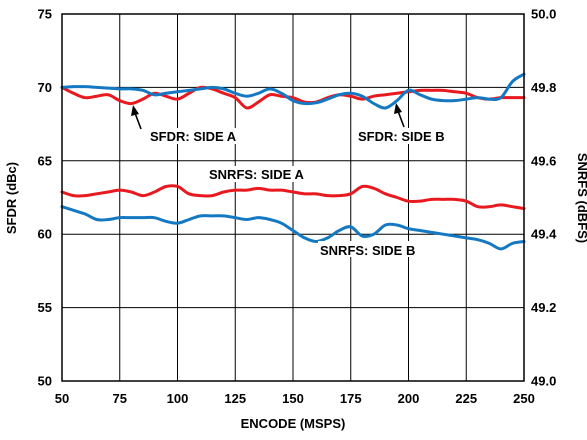  I want to click on annotation-arrow-sfdr-b, so click(399, 115).